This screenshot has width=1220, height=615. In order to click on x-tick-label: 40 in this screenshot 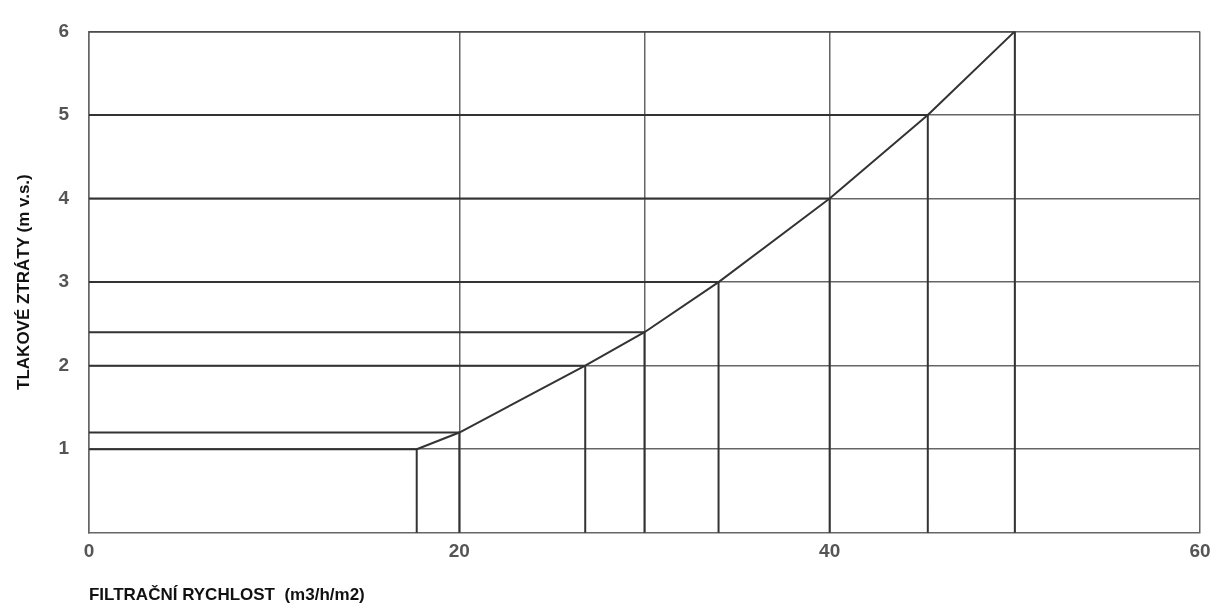, I will do `click(830, 551)`.